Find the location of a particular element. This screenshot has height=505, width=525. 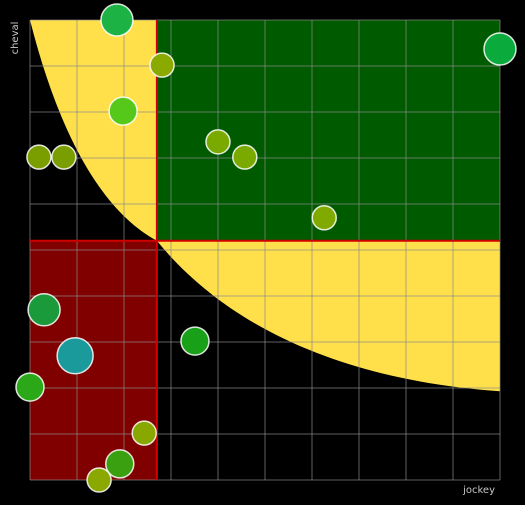

zone-top-left is located at coordinates (93, 130).